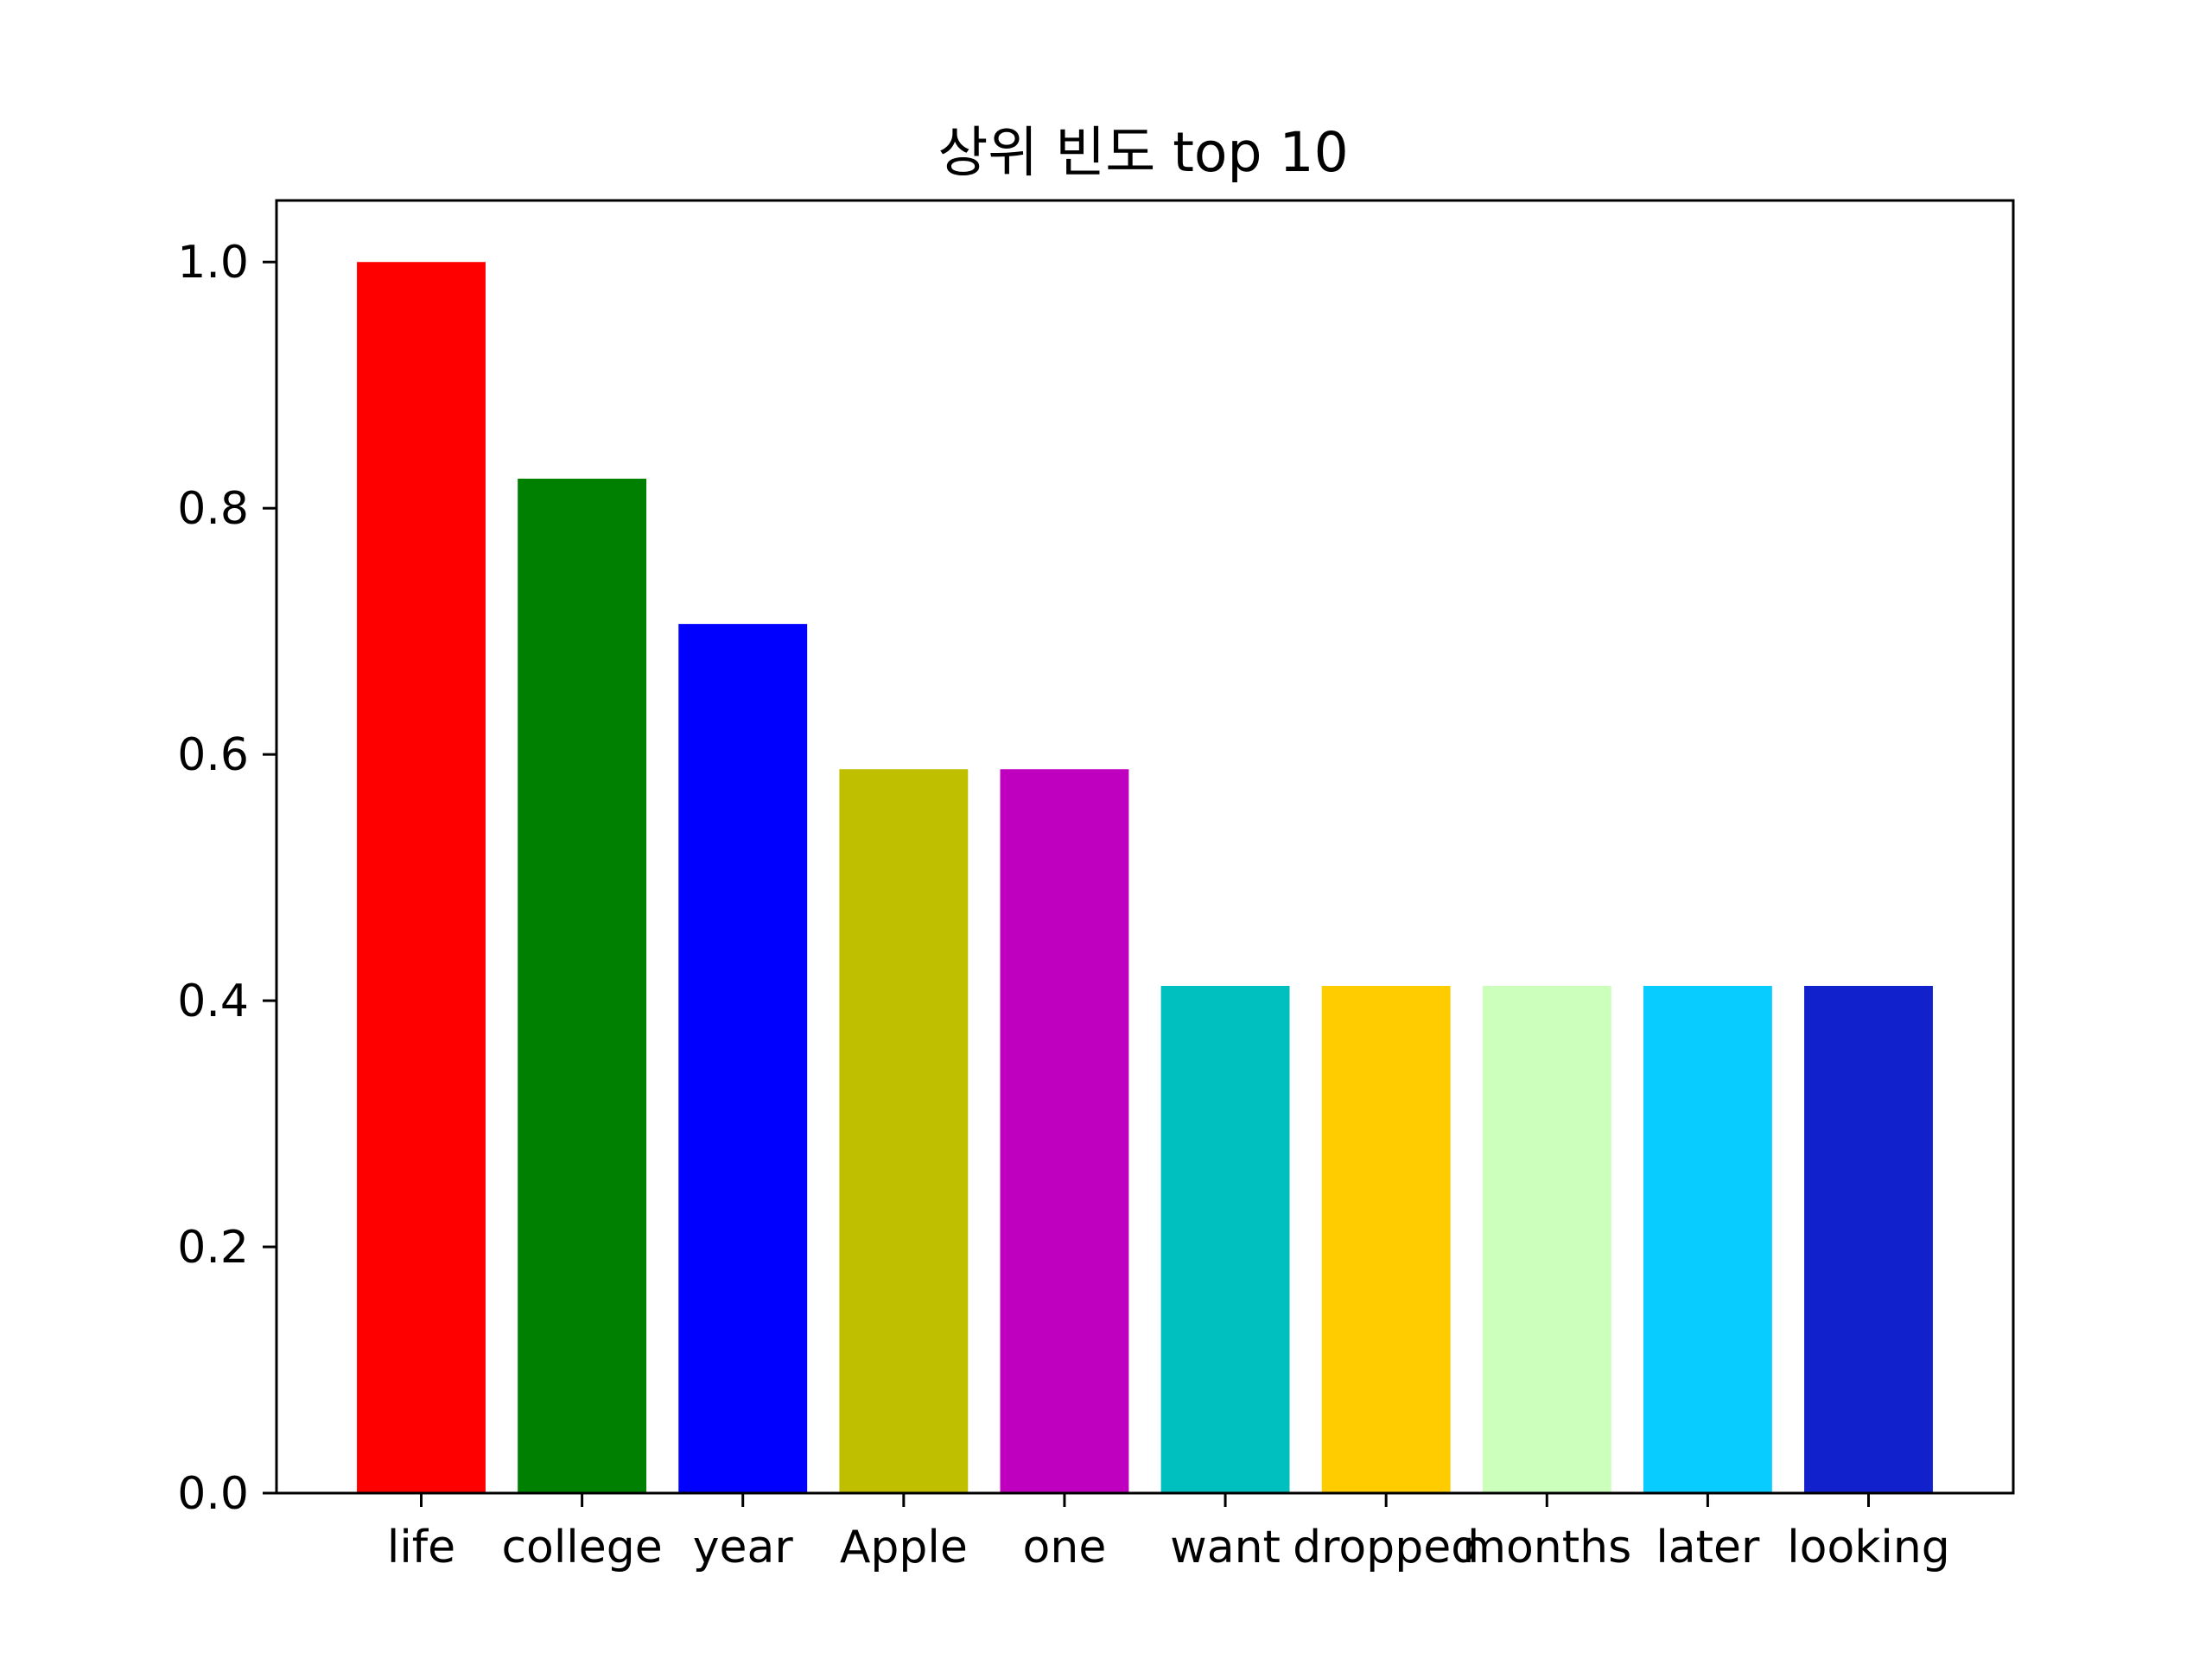 The height and width of the screenshot is (1659, 2212). Describe the element at coordinates (1225, 1239) in the screenshot. I see `bar-want` at that location.